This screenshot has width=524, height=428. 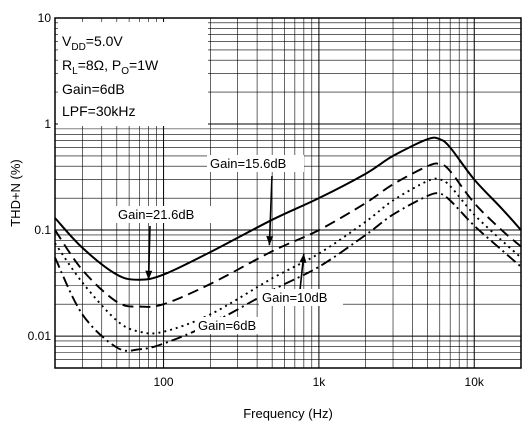 I want to click on y-tick-label: 1, so click(x=47, y=124).